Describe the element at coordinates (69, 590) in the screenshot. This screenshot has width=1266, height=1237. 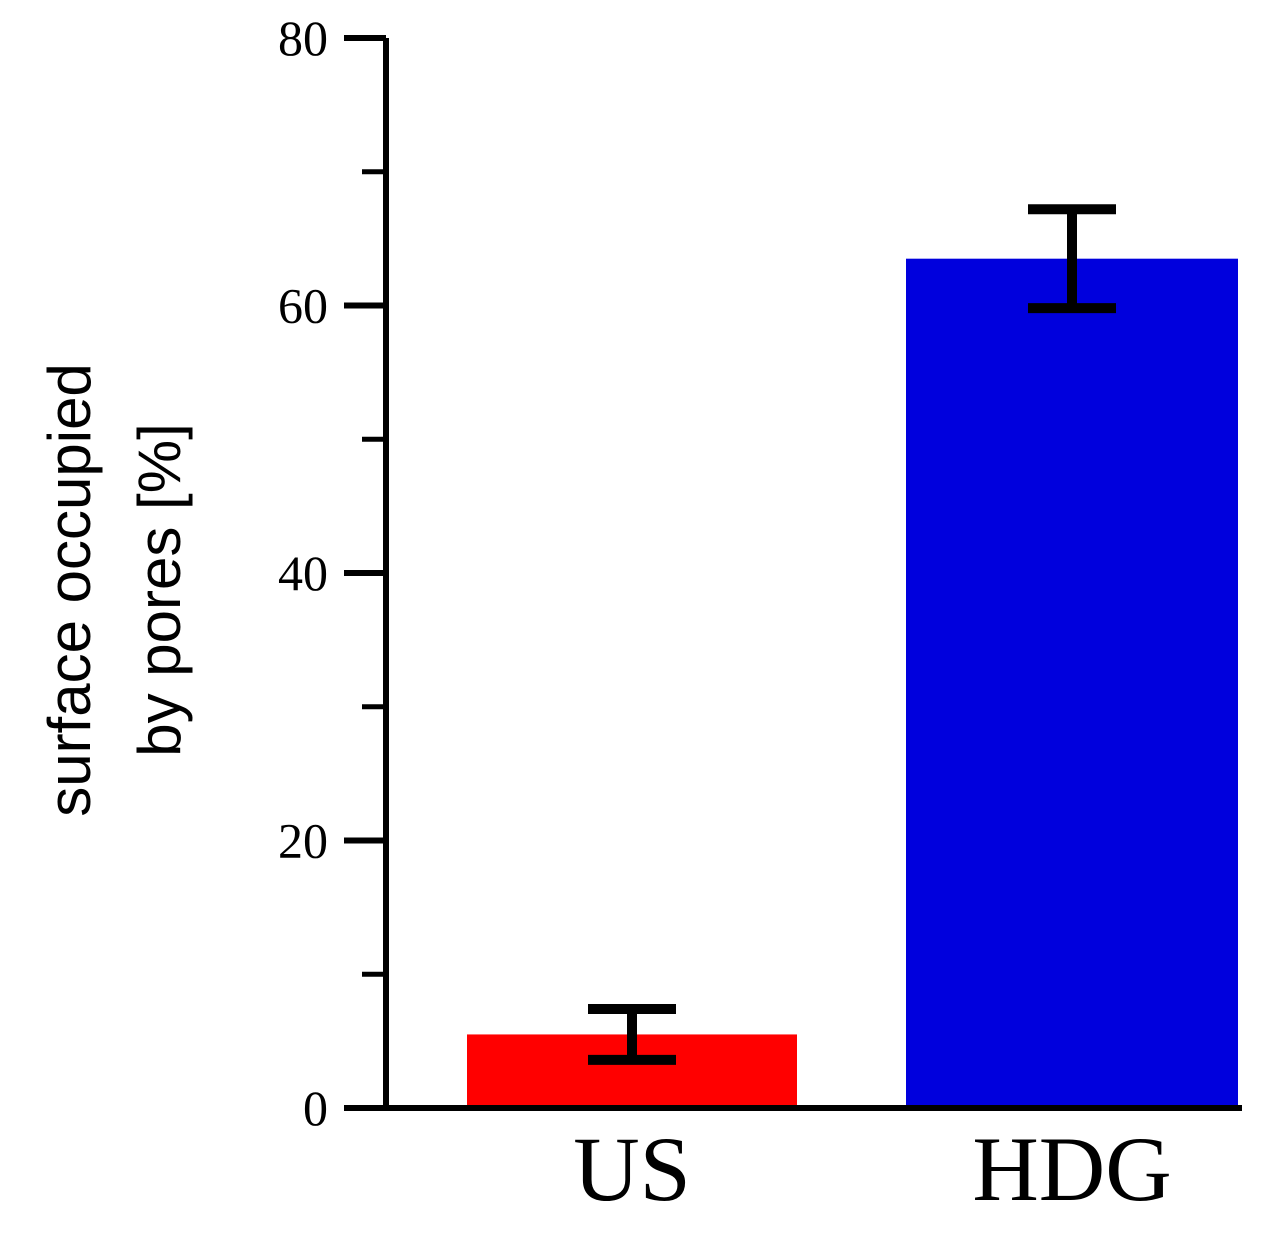
I see `y-axis-label-line-1: surface occupied` at that location.